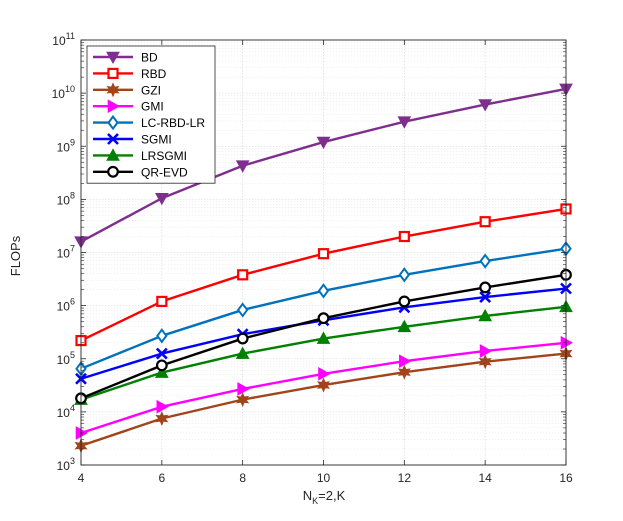  What do you see at coordinates (72, 355) in the screenshot?
I see `y-tick-exponent: 5` at bounding box center [72, 355].